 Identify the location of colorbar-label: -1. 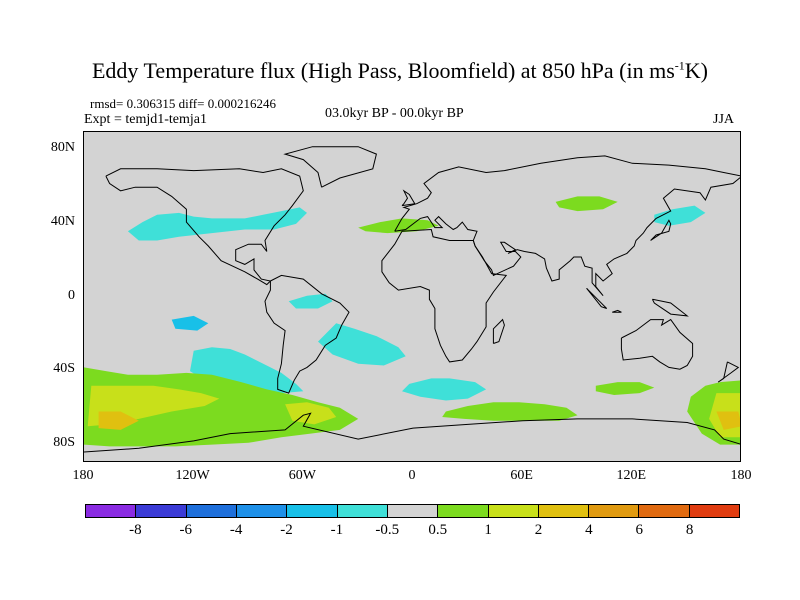
(337, 530).